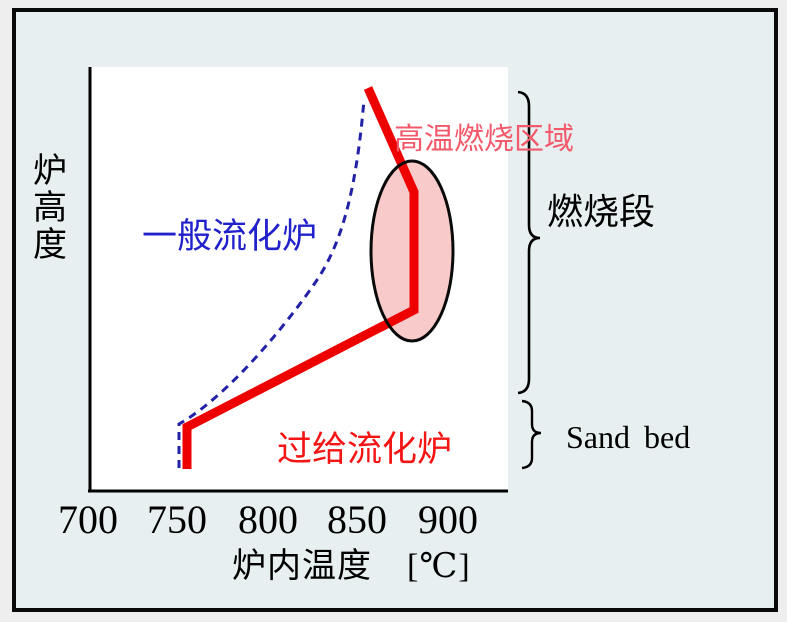 The height and width of the screenshot is (622, 787). I want to click on label-overfeed-fluidized: 过给流化炉, so click(365, 449).